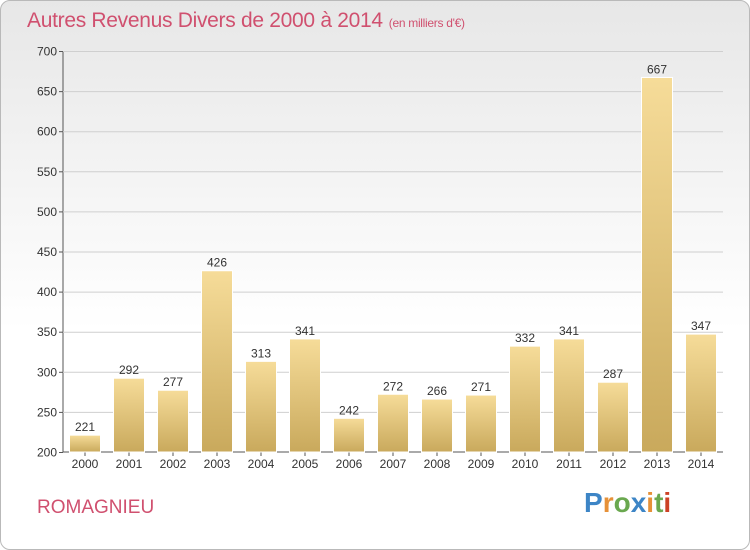 This screenshot has height=550, width=750. I want to click on chart-subtitle: (en milliers d'€), so click(426, 23).